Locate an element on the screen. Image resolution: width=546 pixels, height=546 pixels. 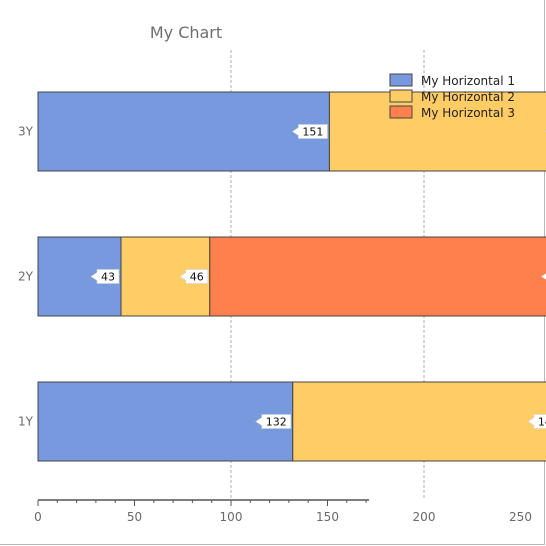
x-tick-label-200: 200 is located at coordinates (424, 517).